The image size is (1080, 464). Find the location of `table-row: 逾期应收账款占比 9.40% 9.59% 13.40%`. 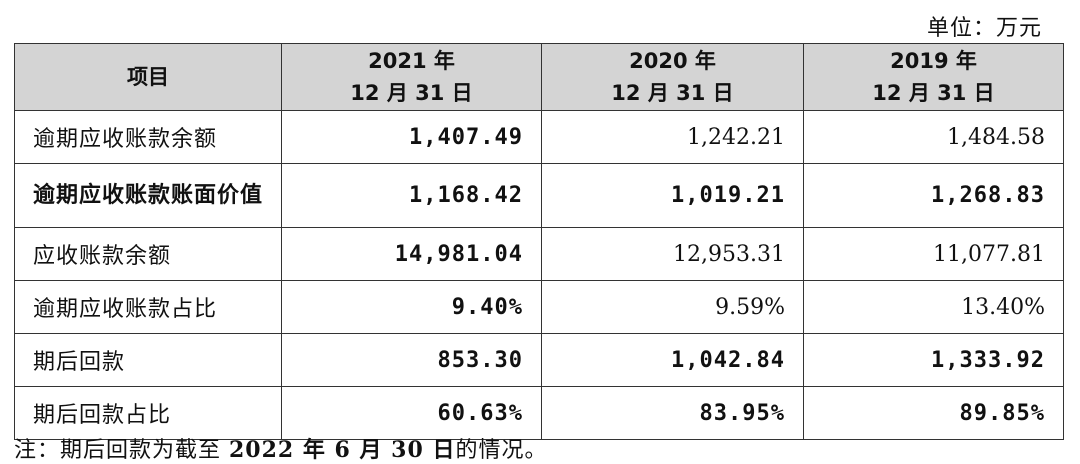

table-row: 逾期应收账款占比 9.40% 9.59% 13.40% is located at coordinates (539, 307).